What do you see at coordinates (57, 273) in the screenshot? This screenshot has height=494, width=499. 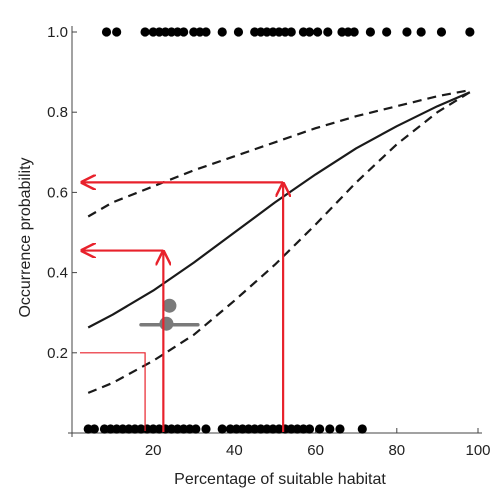 I see `y-tick-label: 0.4` at bounding box center [57, 273].